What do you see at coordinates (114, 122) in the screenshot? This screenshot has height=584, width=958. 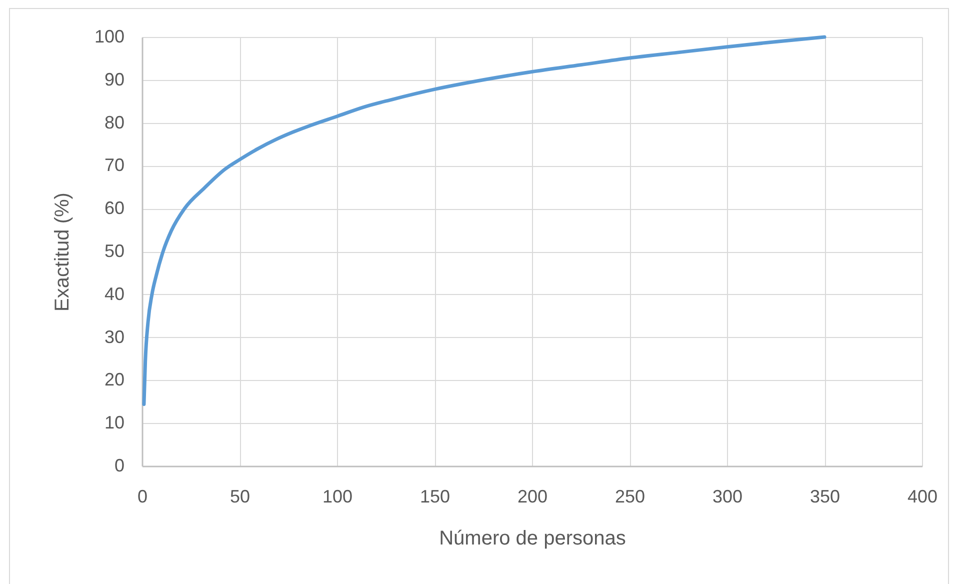 I see `y-tick-label: 80` at bounding box center [114, 122].